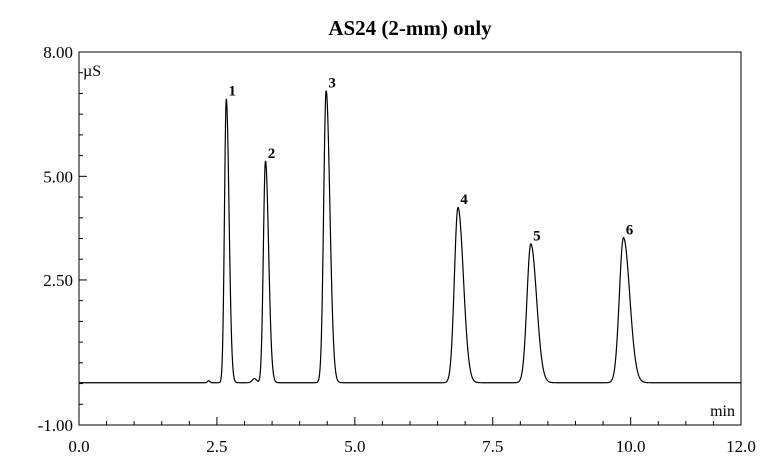  I want to click on peak-label: 5, so click(537, 237).